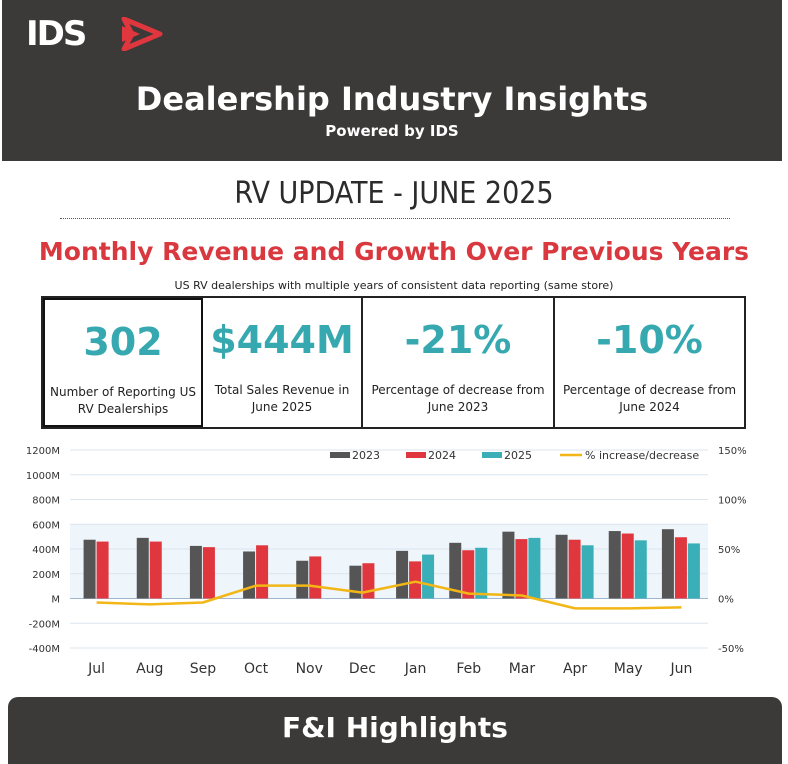  What do you see at coordinates (366, 455) in the screenshot?
I see `legend-label: 2023` at bounding box center [366, 455].